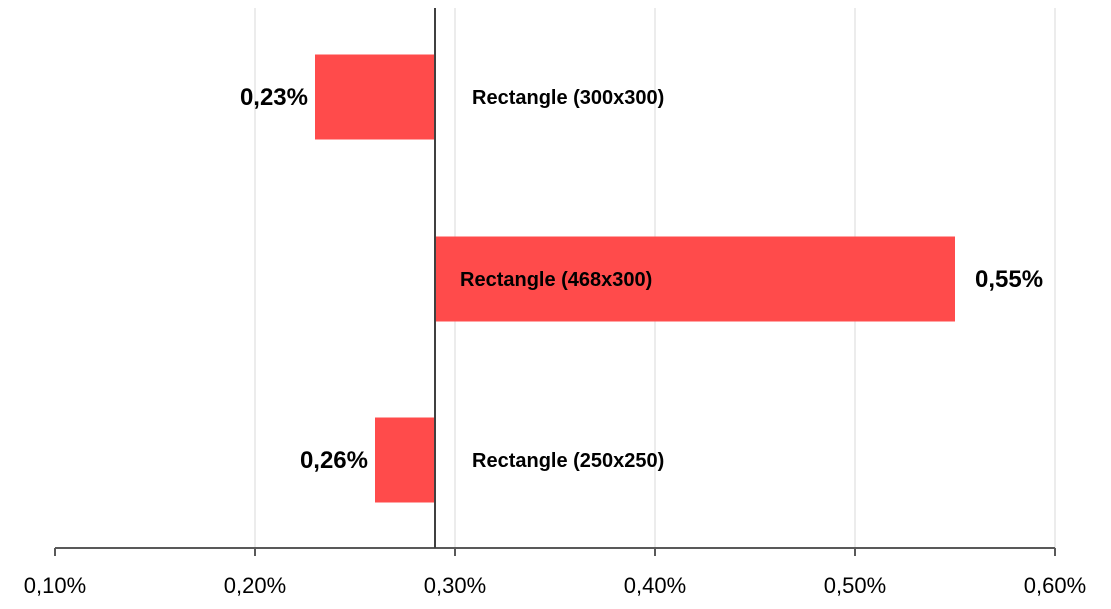 This screenshot has width=1111, height=609. What do you see at coordinates (855, 585) in the screenshot?
I see `x-tick-label: 0,50%` at bounding box center [855, 585].